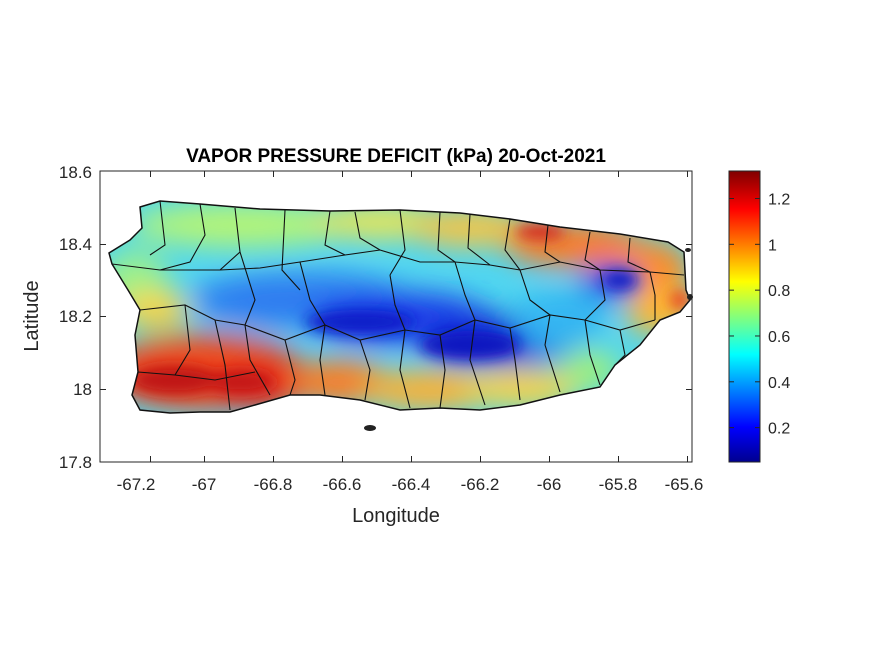 This screenshot has width=875, height=656. I want to click on x-tick-label: -66.8, so click(273, 484).